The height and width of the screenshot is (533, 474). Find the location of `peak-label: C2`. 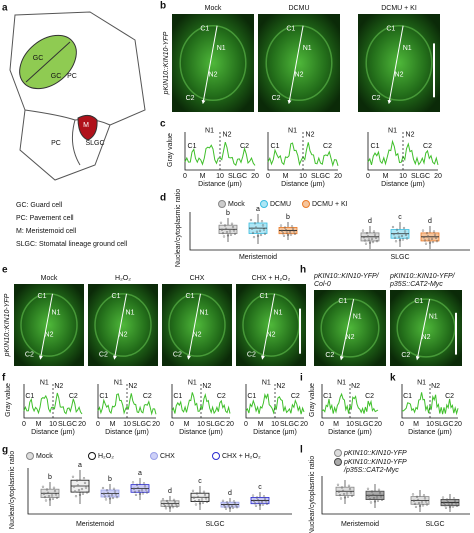

peak-label: C2 is located at coordinates (369, 396).